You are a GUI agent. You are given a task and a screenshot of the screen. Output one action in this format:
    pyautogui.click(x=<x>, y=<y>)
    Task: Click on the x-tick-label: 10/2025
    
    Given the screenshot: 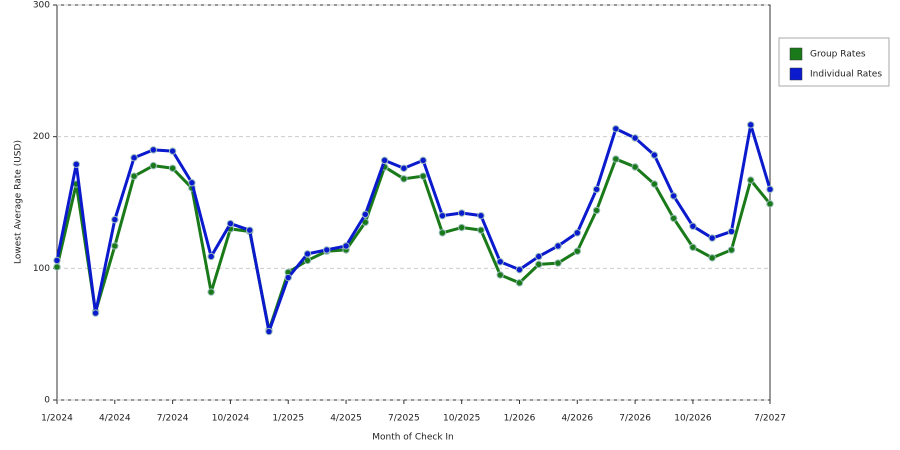 What is the action you would take?
    pyautogui.click(x=461, y=419)
    